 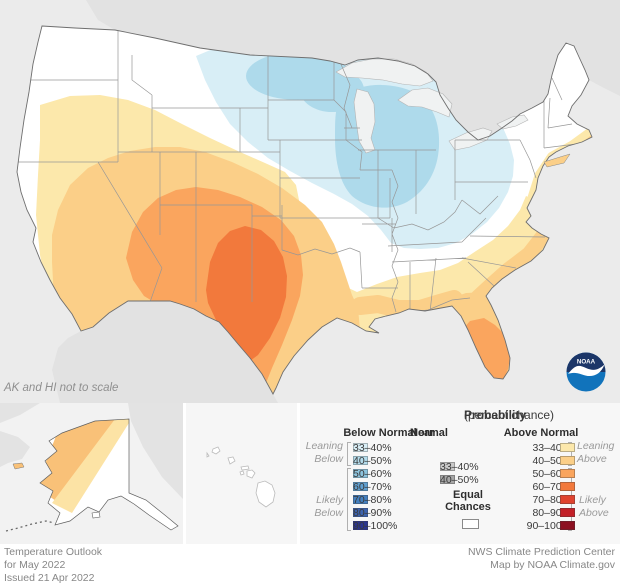 I want to click on aleutian-islands, so click(x=30, y=526).